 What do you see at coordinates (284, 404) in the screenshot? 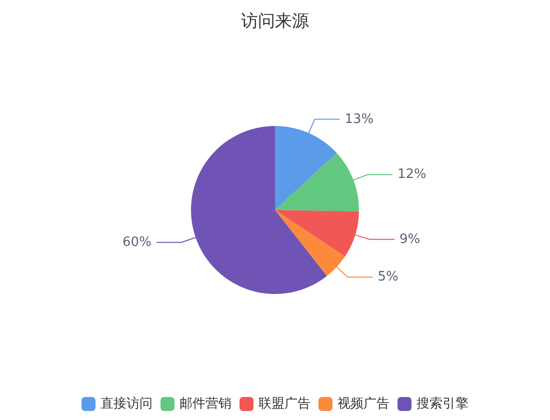
I see `legend-label: 联盟广告` at bounding box center [284, 404].